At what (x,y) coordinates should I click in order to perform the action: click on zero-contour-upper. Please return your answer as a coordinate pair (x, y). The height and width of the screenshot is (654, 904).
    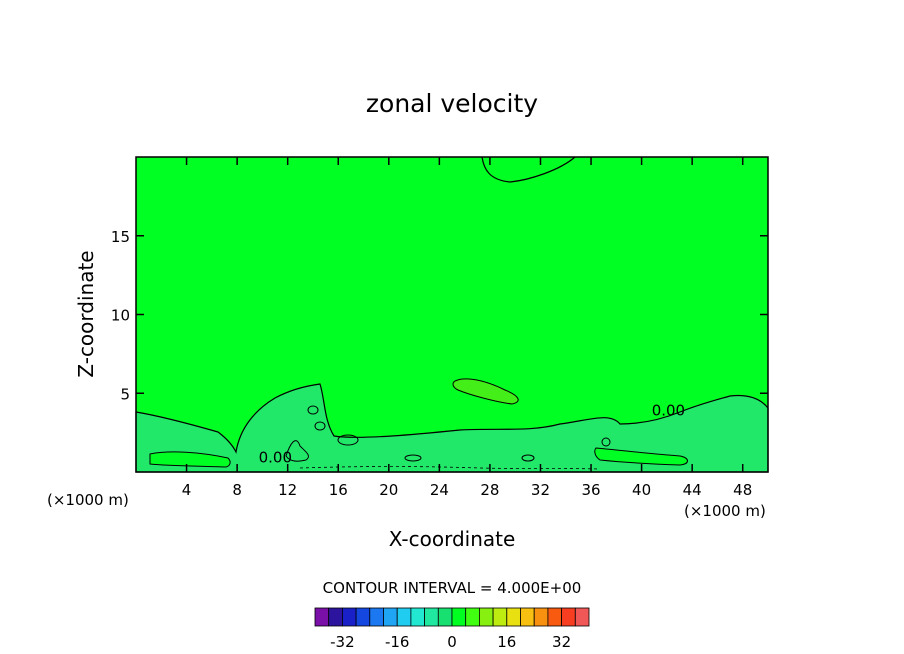
    Looking at the image, I should click on (528, 169).